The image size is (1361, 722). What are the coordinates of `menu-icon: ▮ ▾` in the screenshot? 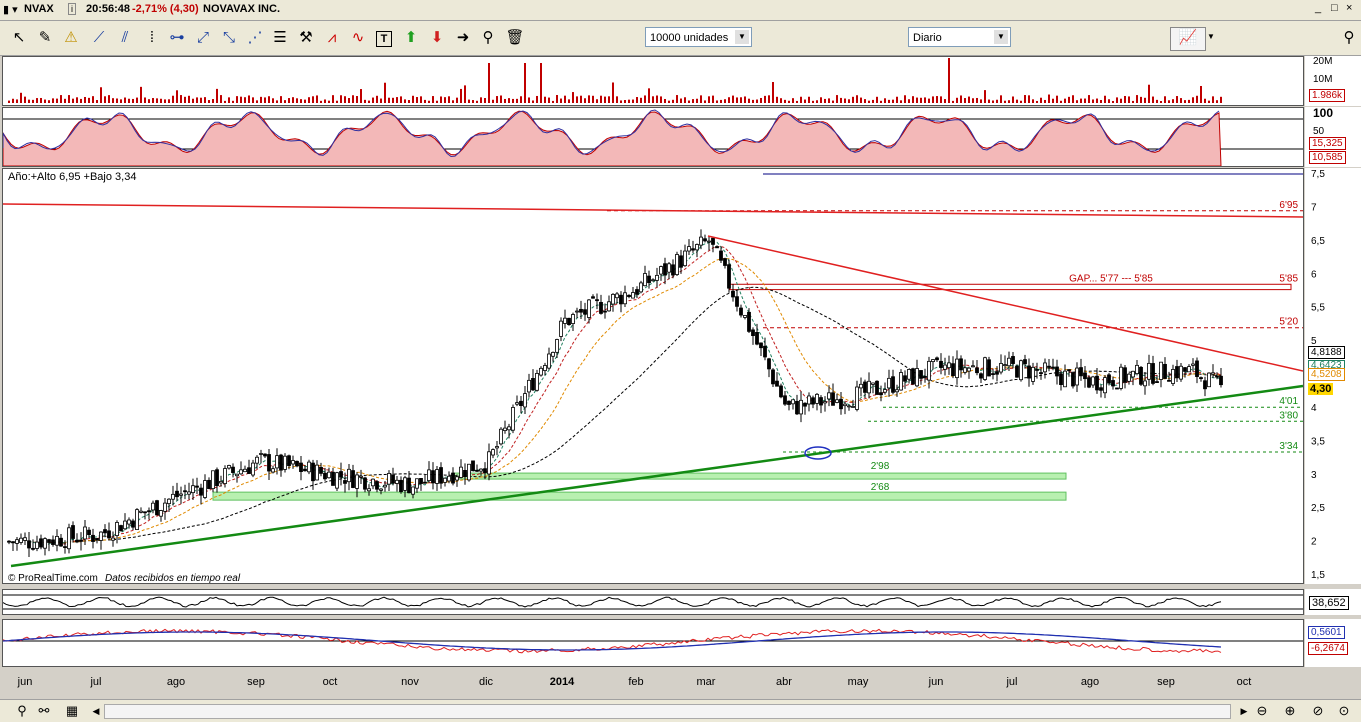 It's located at (10, 10).